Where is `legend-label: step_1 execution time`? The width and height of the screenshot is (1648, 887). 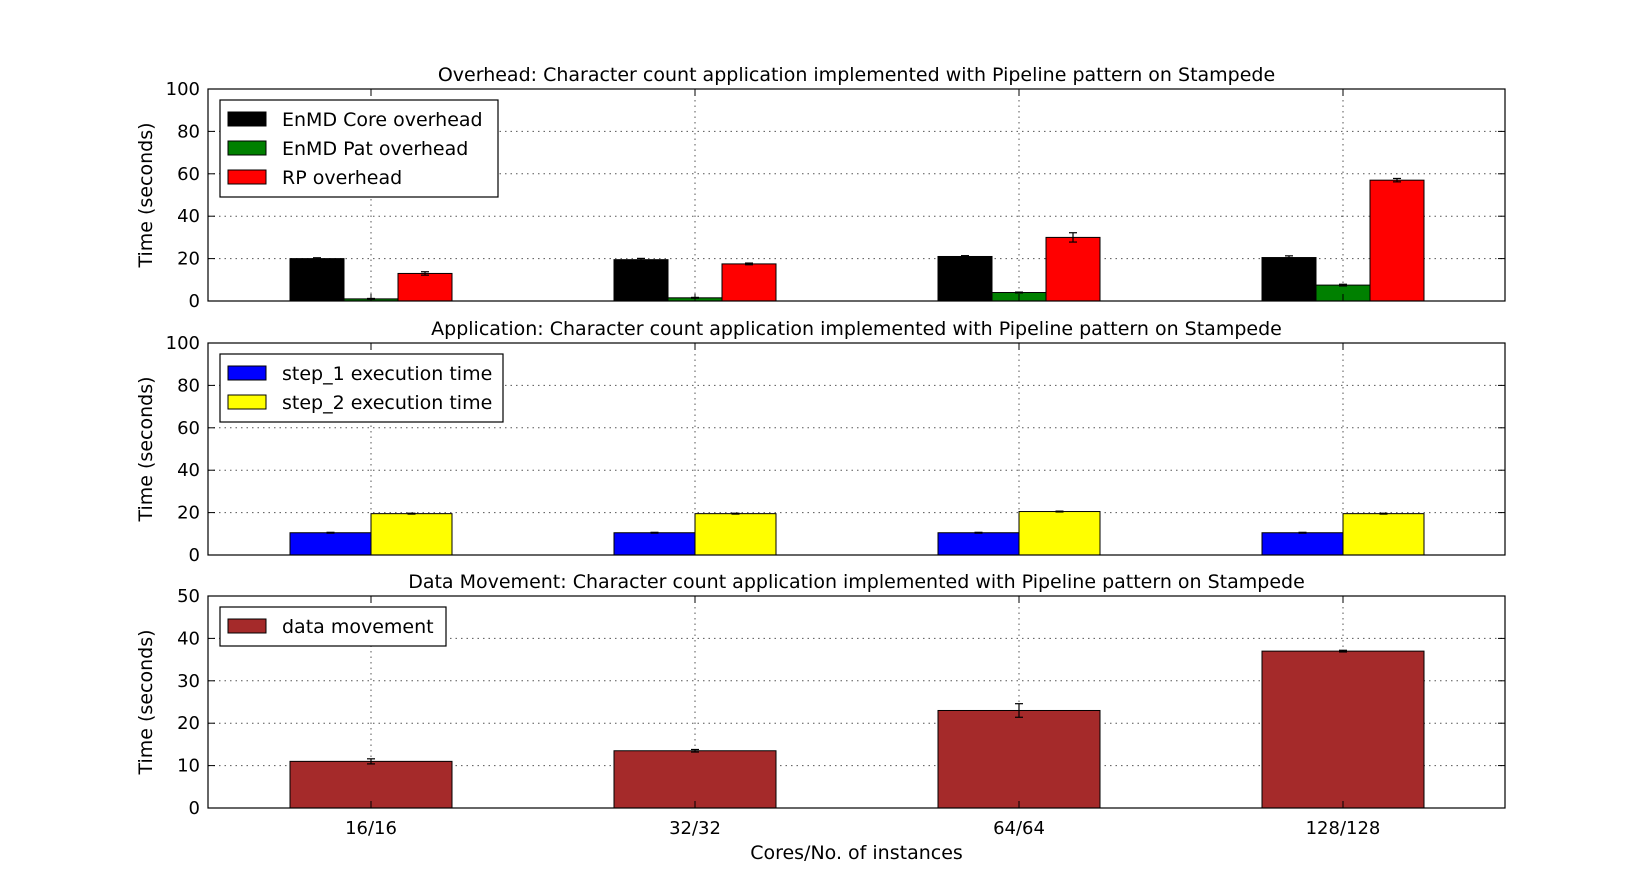
legend-label: step_1 execution time is located at coordinates (387, 374).